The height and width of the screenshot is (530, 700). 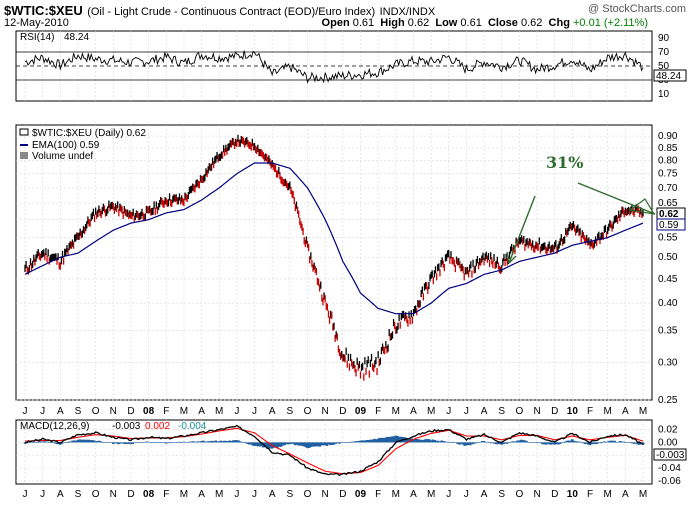 What do you see at coordinates (669, 468) in the screenshot?
I see `macd-y-tick-label: -0.04` at bounding box center [669, 468].